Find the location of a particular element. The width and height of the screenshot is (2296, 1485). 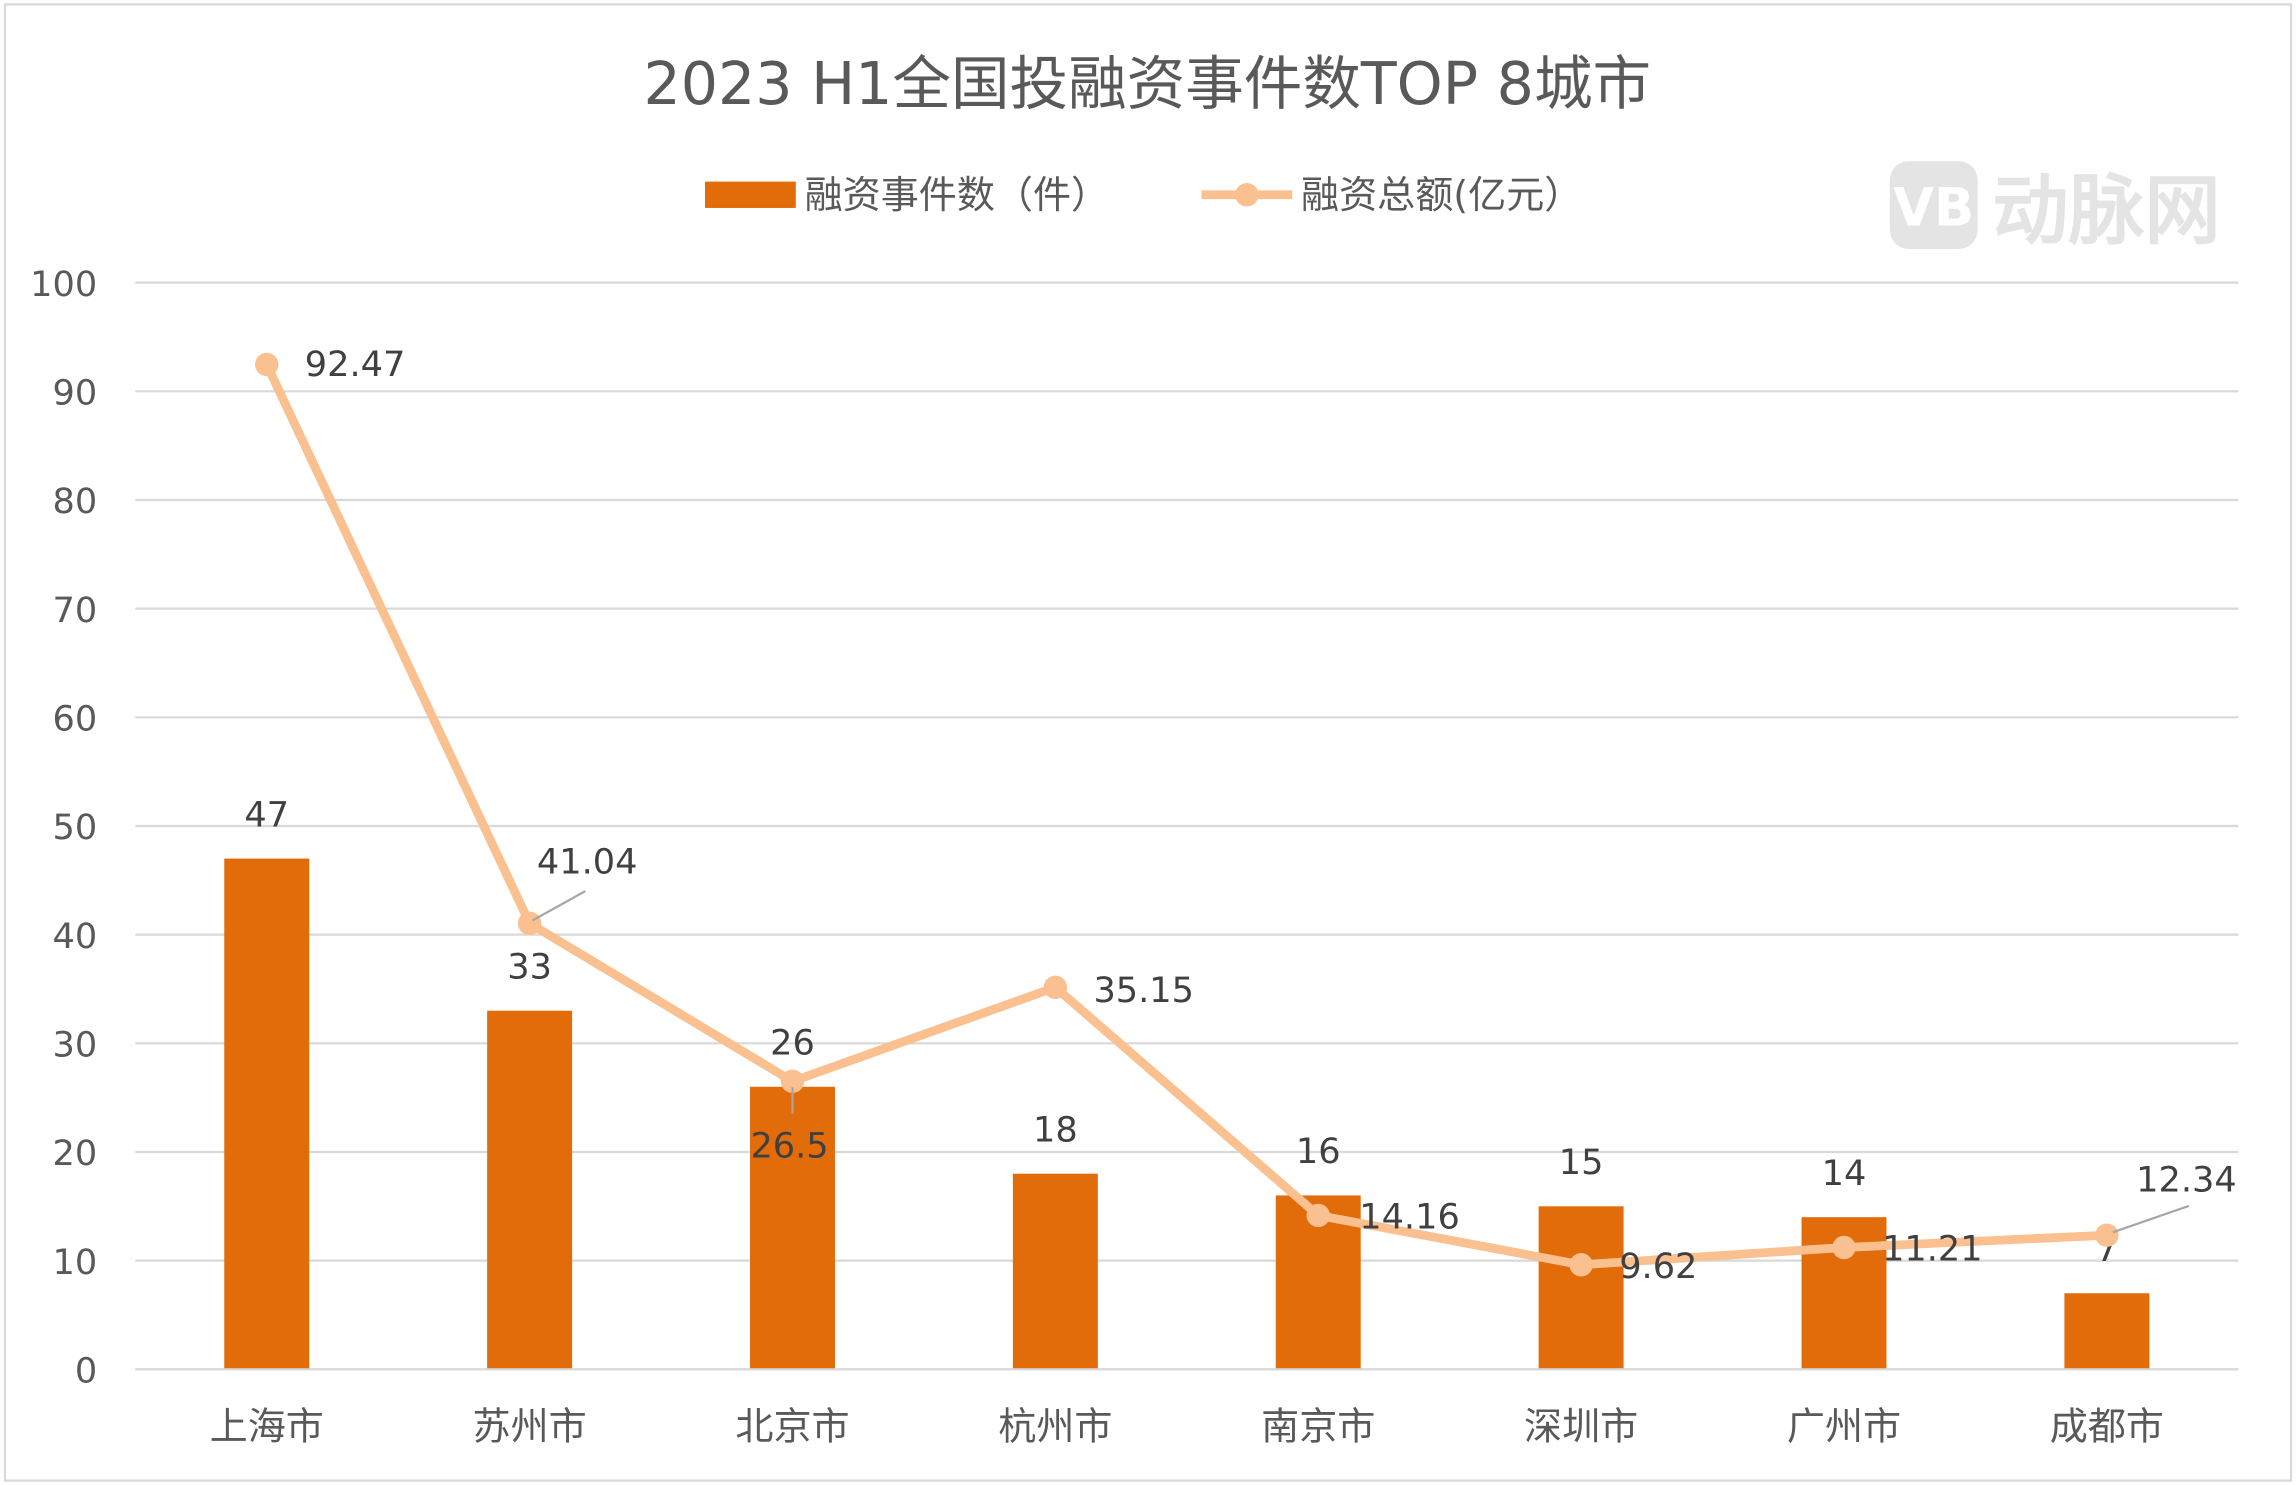

x-tick-label: 南京市 is located at coordinates (1318, 1427).